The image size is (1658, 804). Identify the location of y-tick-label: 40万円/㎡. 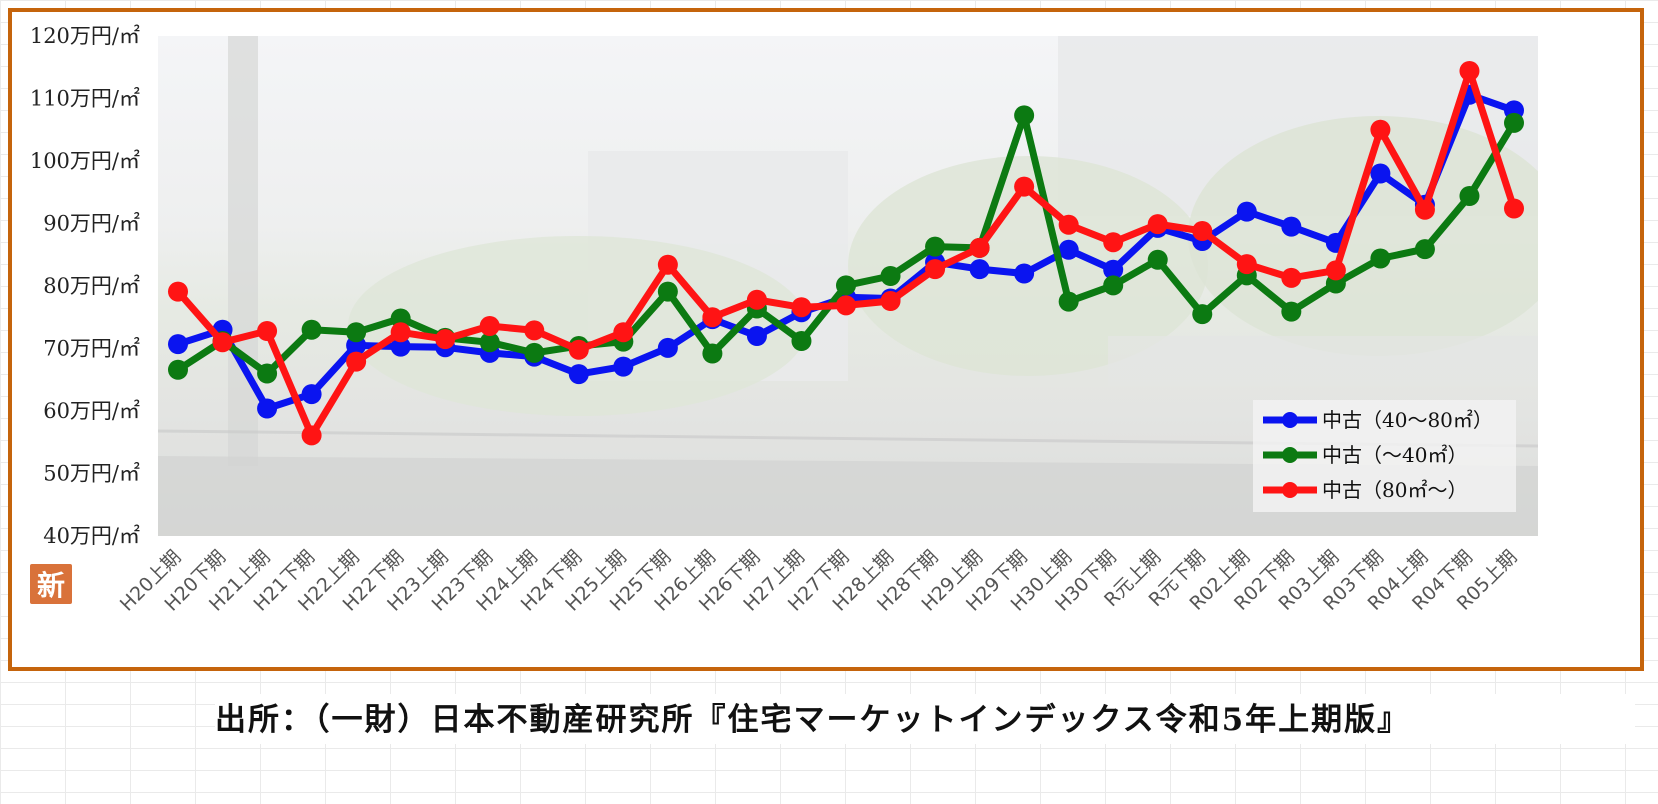
(91, 536).